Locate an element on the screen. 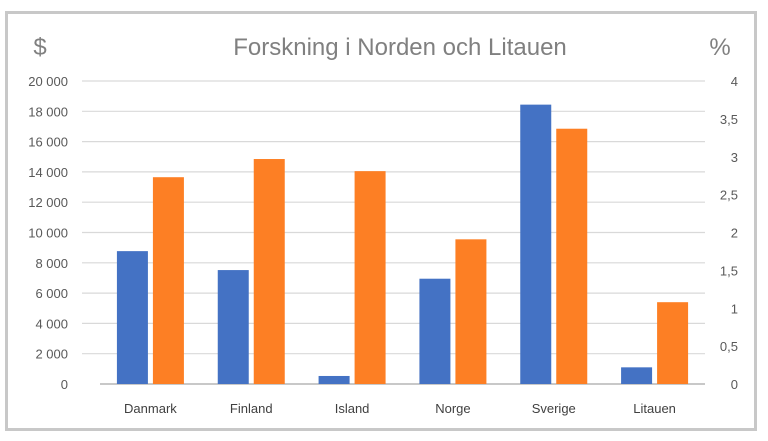  left-tick-label: 10 000 is located at coordinates (48, 233).